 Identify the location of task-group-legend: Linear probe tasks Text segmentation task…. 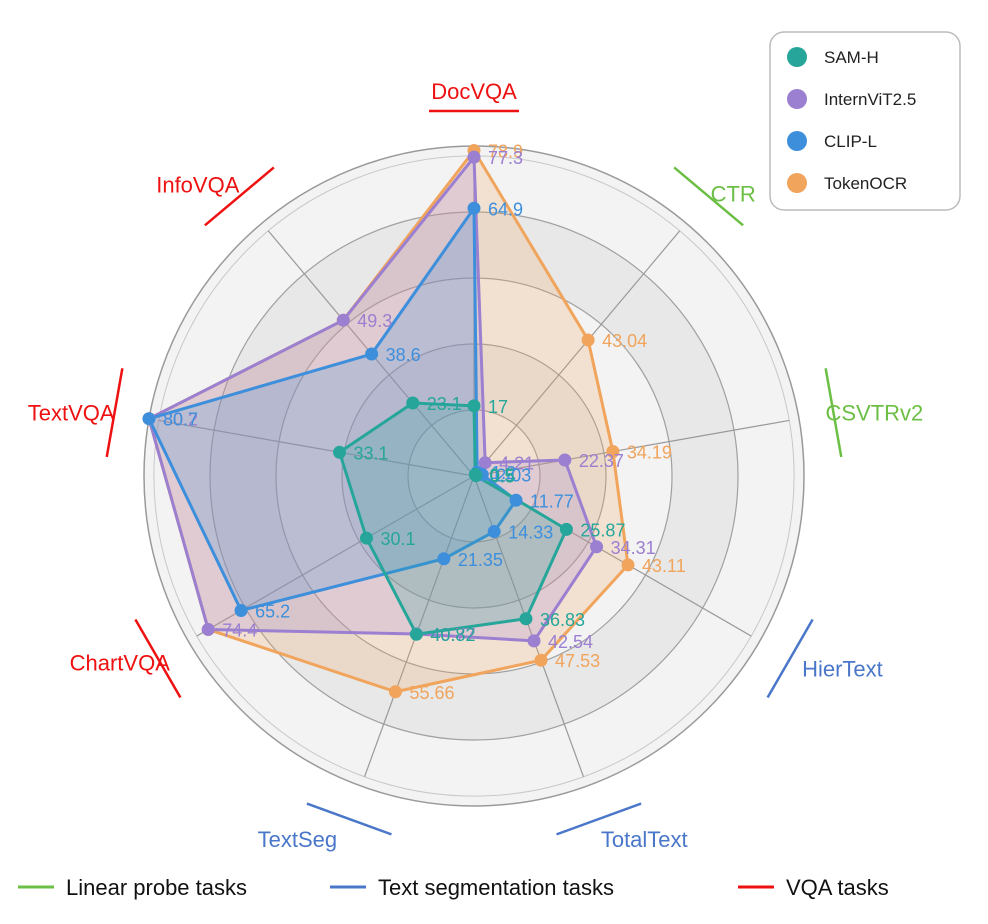
(453, 887).